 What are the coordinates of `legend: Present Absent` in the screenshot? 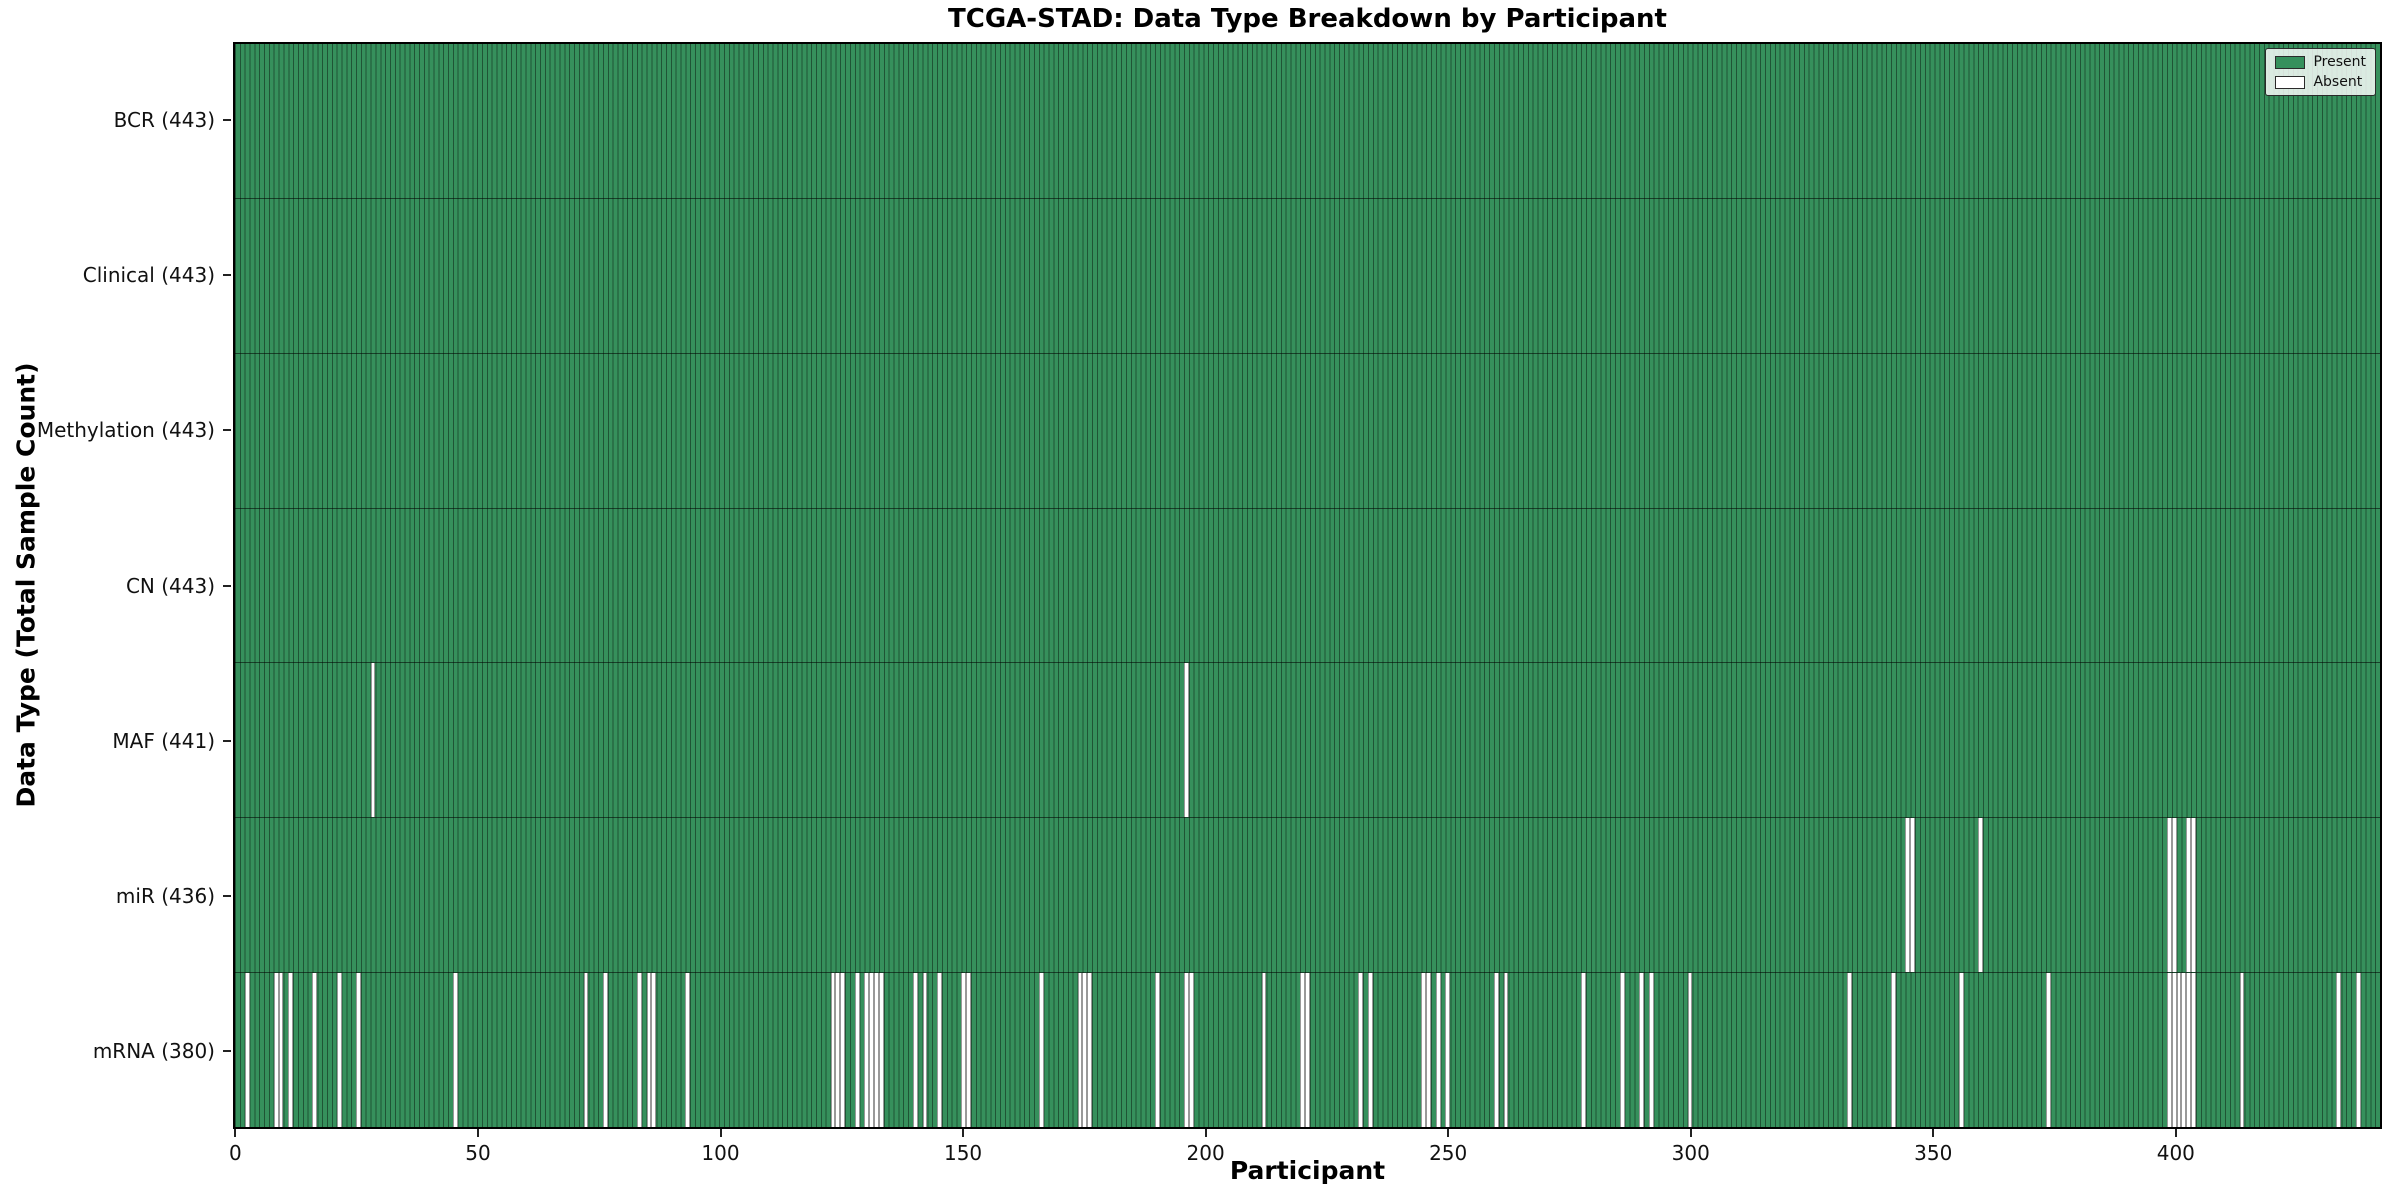 It's located at (2320, 72).